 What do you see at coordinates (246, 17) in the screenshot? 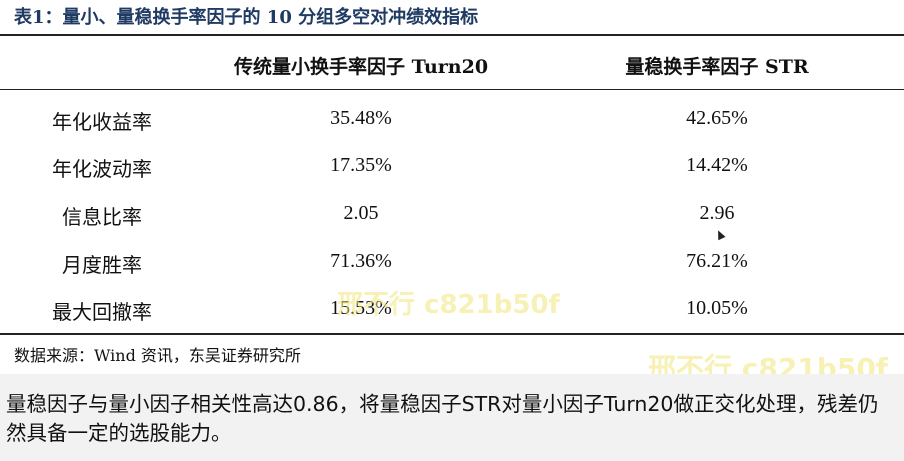
I see `table-title: 表1：量小、量稳换手率因子的 10 分组多空对冲绩效指标` at bounding box center [246, 17].